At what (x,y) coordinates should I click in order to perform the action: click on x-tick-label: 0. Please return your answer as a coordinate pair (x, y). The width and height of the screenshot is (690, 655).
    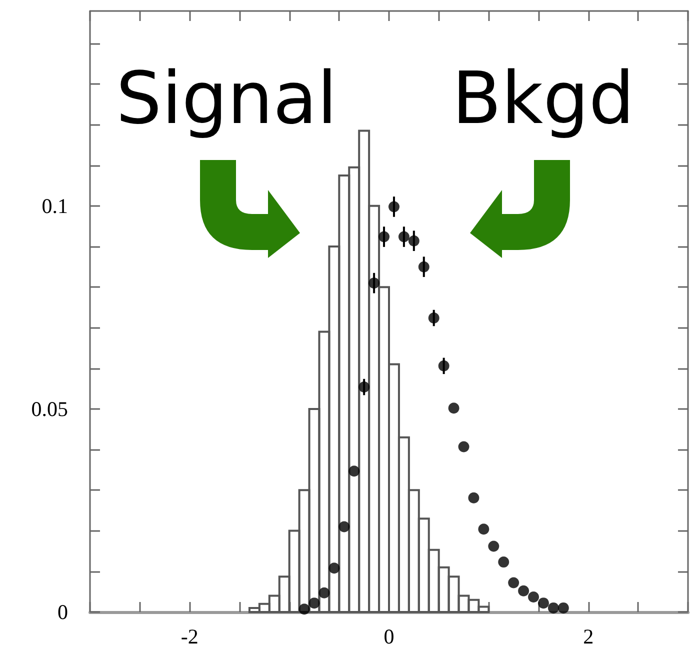
    Looking at the image, I should click on (389, 636).